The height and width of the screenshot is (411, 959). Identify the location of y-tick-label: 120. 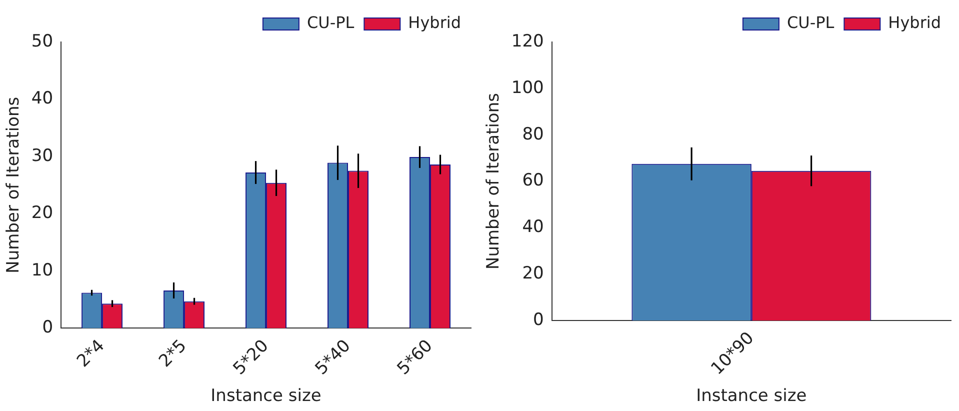
(527, 41).